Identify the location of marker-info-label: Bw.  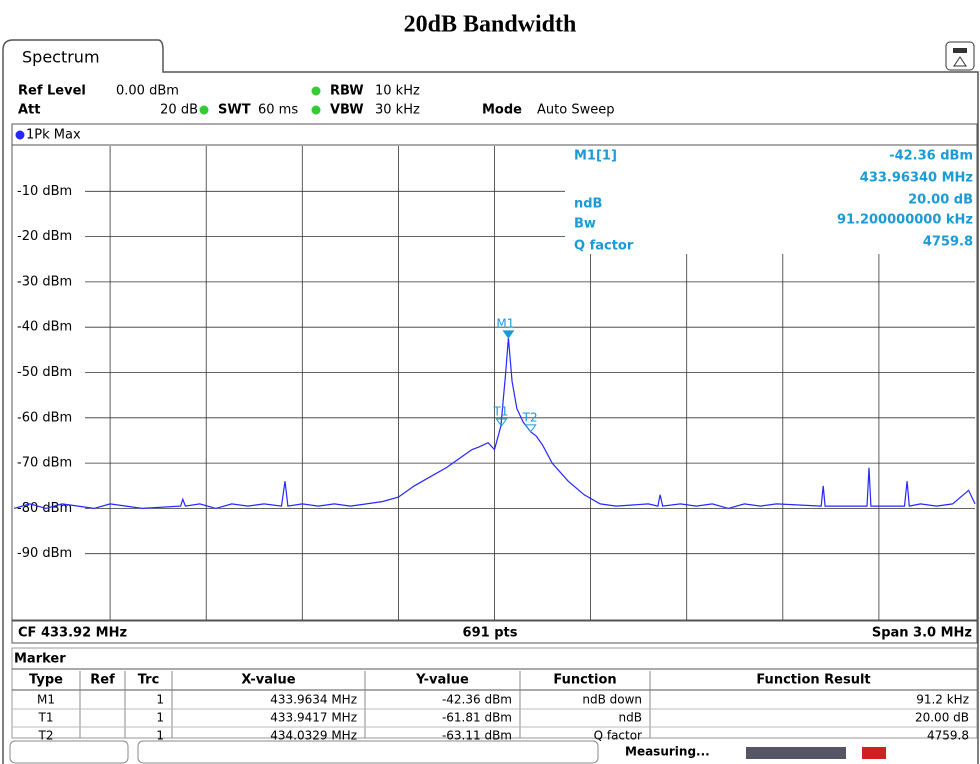
(585, 224).